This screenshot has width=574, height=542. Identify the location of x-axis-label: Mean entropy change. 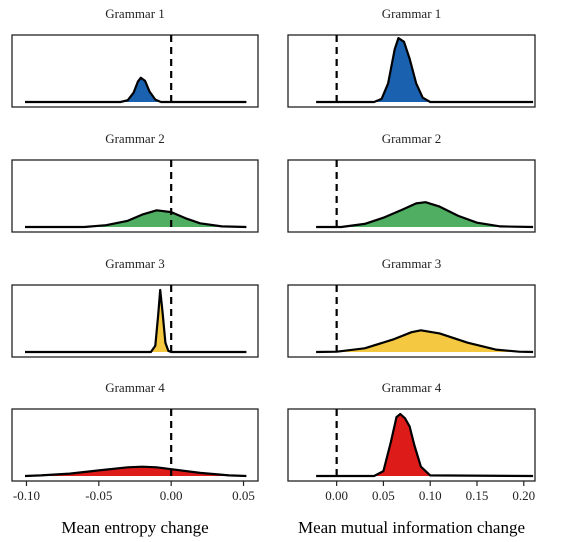
(134, 527).